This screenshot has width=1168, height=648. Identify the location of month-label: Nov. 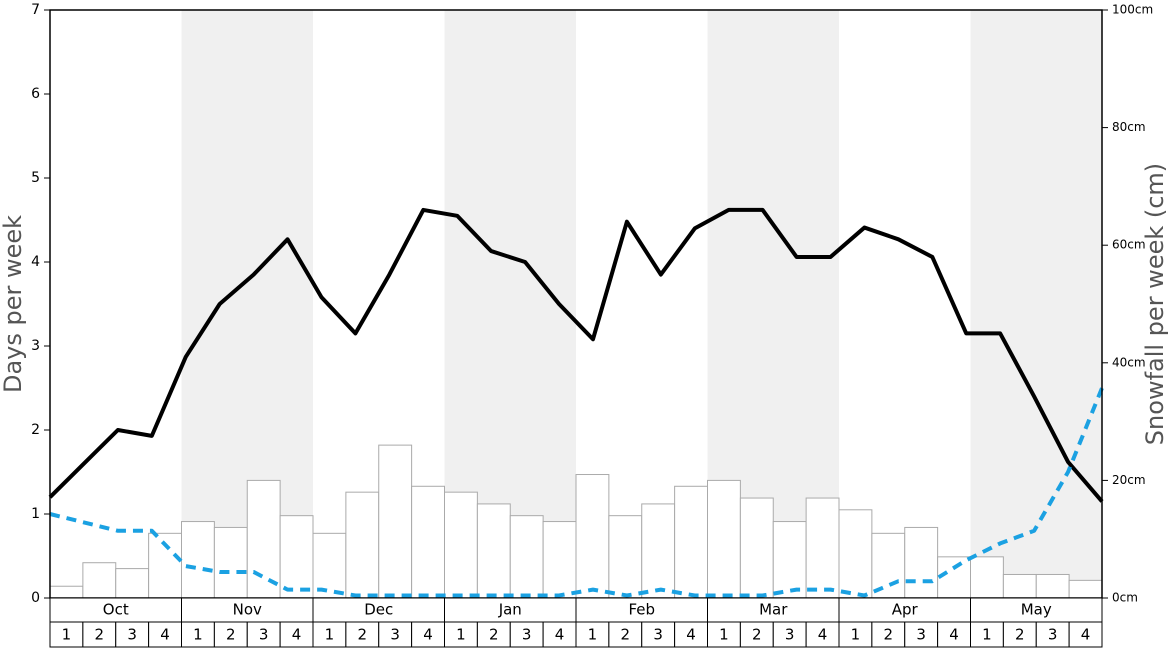
(247, 610).